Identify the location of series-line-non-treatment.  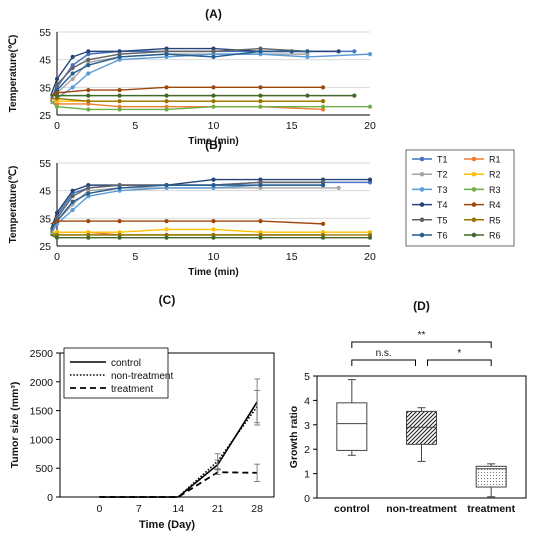
(178, 452).